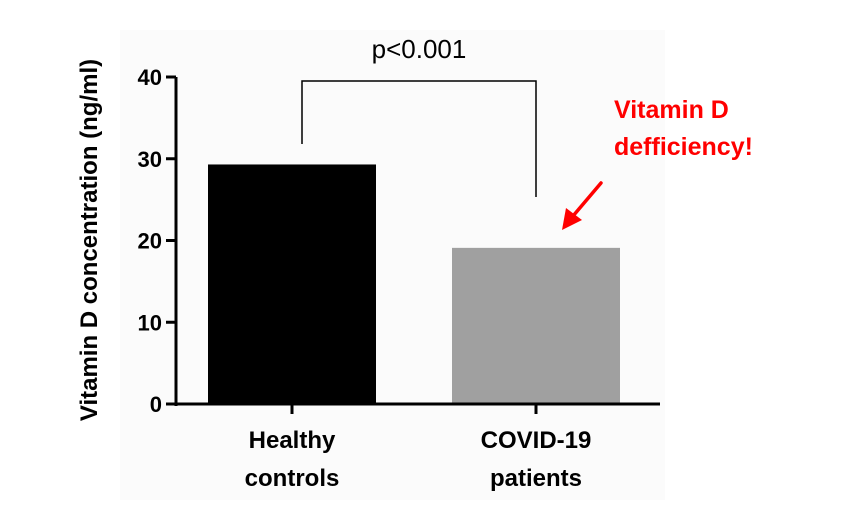  What do you see at coordinates (150, 241) in the screenshot?
I see `y-tick-label-20: 20` at bounding box center [150, 241].